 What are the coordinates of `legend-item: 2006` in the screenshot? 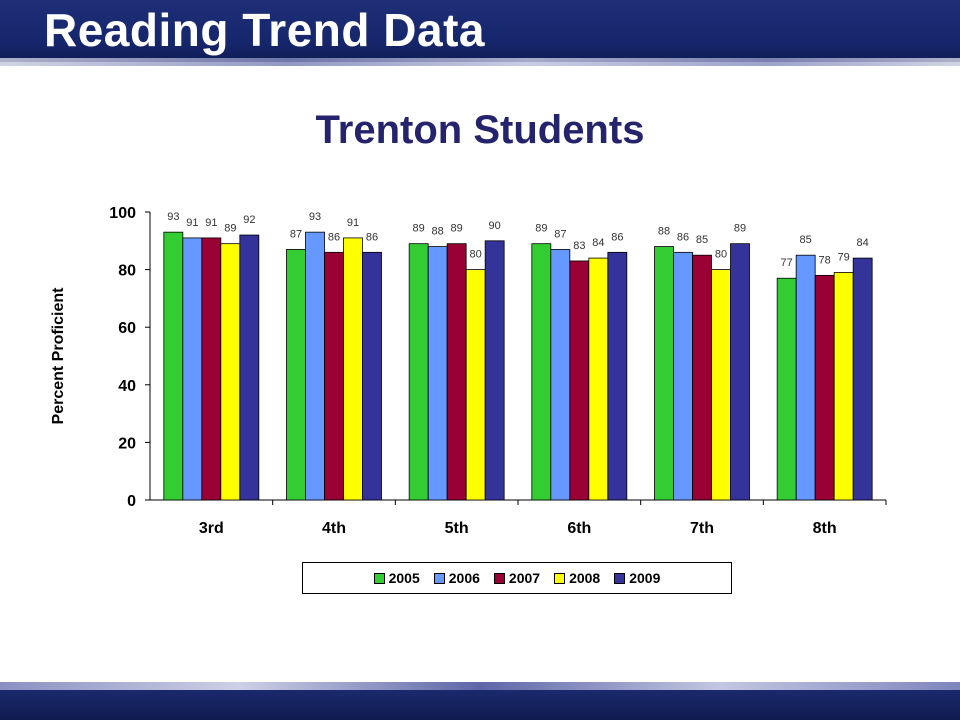 It's located at (456, 578).